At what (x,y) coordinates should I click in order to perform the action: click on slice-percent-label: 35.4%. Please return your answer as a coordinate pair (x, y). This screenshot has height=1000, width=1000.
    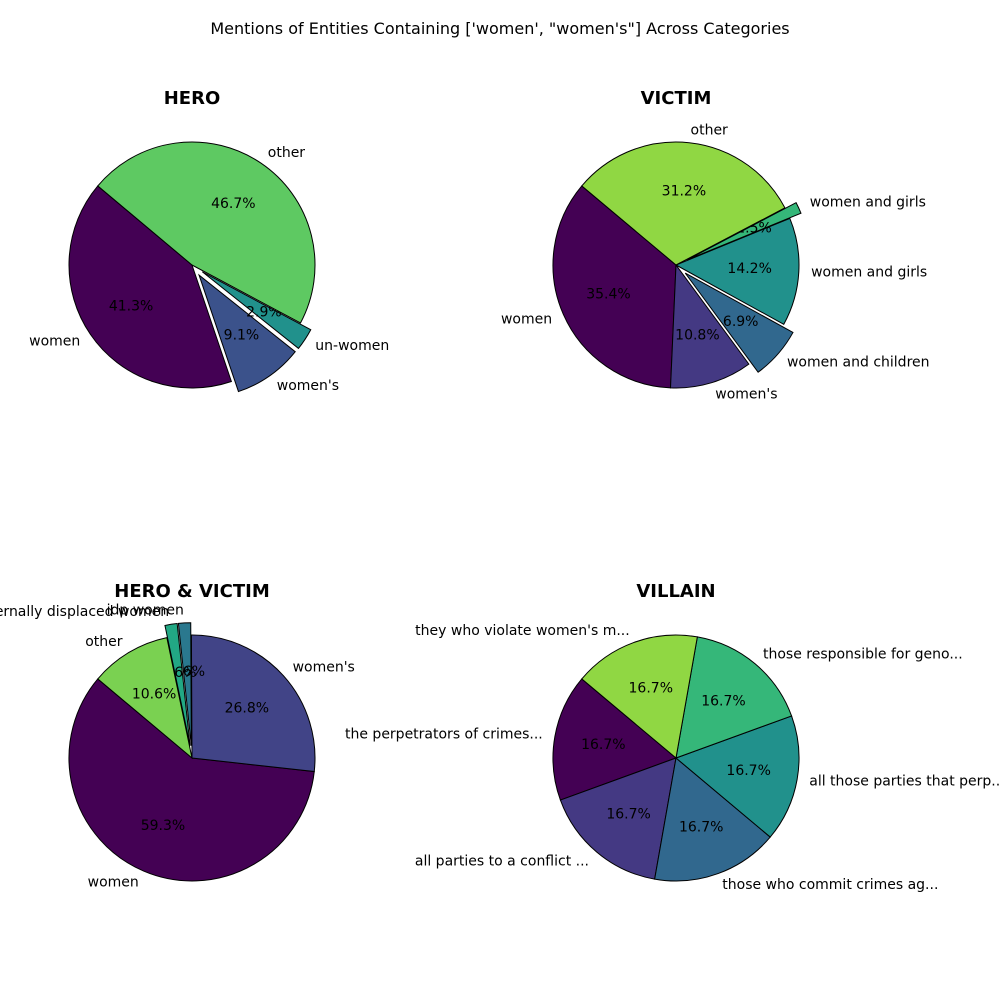
    Looking at the image, I should click on (608, 295).